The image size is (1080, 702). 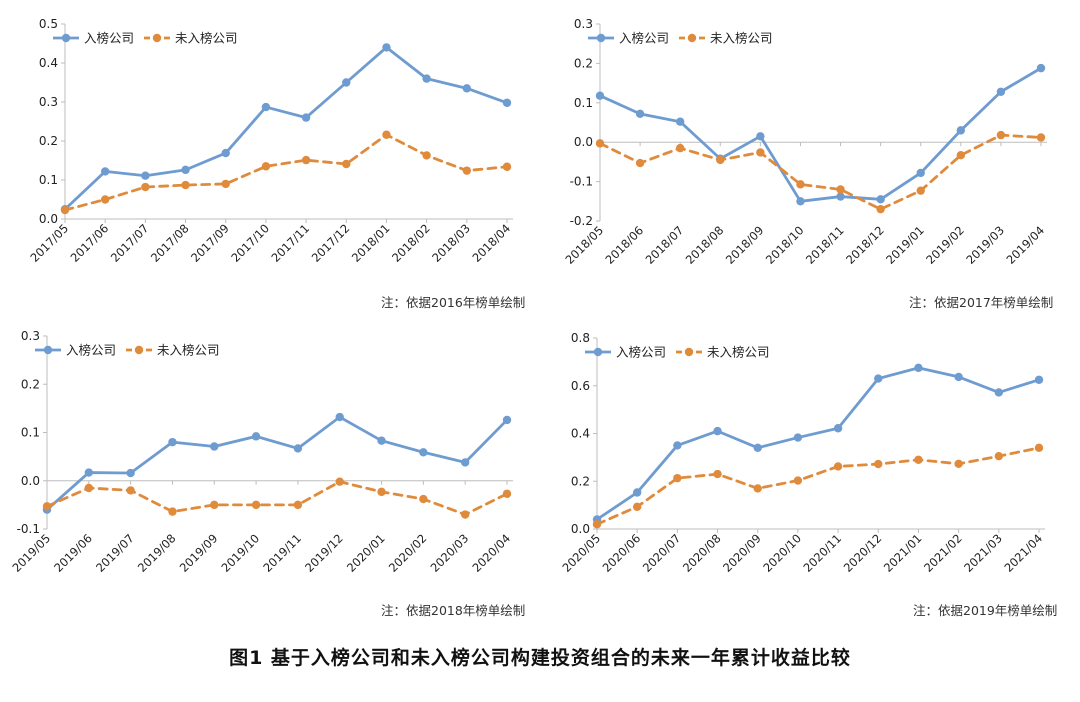 I want to click on x-tick-label: 2019/06, so click(x=73, y=553).